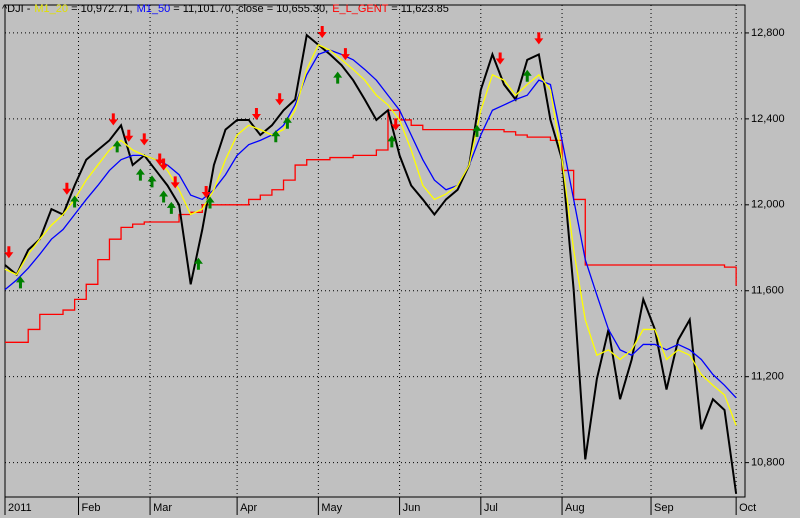 This screenshot has width=800, height=518. Describe the element at coordinates (91, 508) in the screenshot. I see `x-tick-label: Feb` at that location.